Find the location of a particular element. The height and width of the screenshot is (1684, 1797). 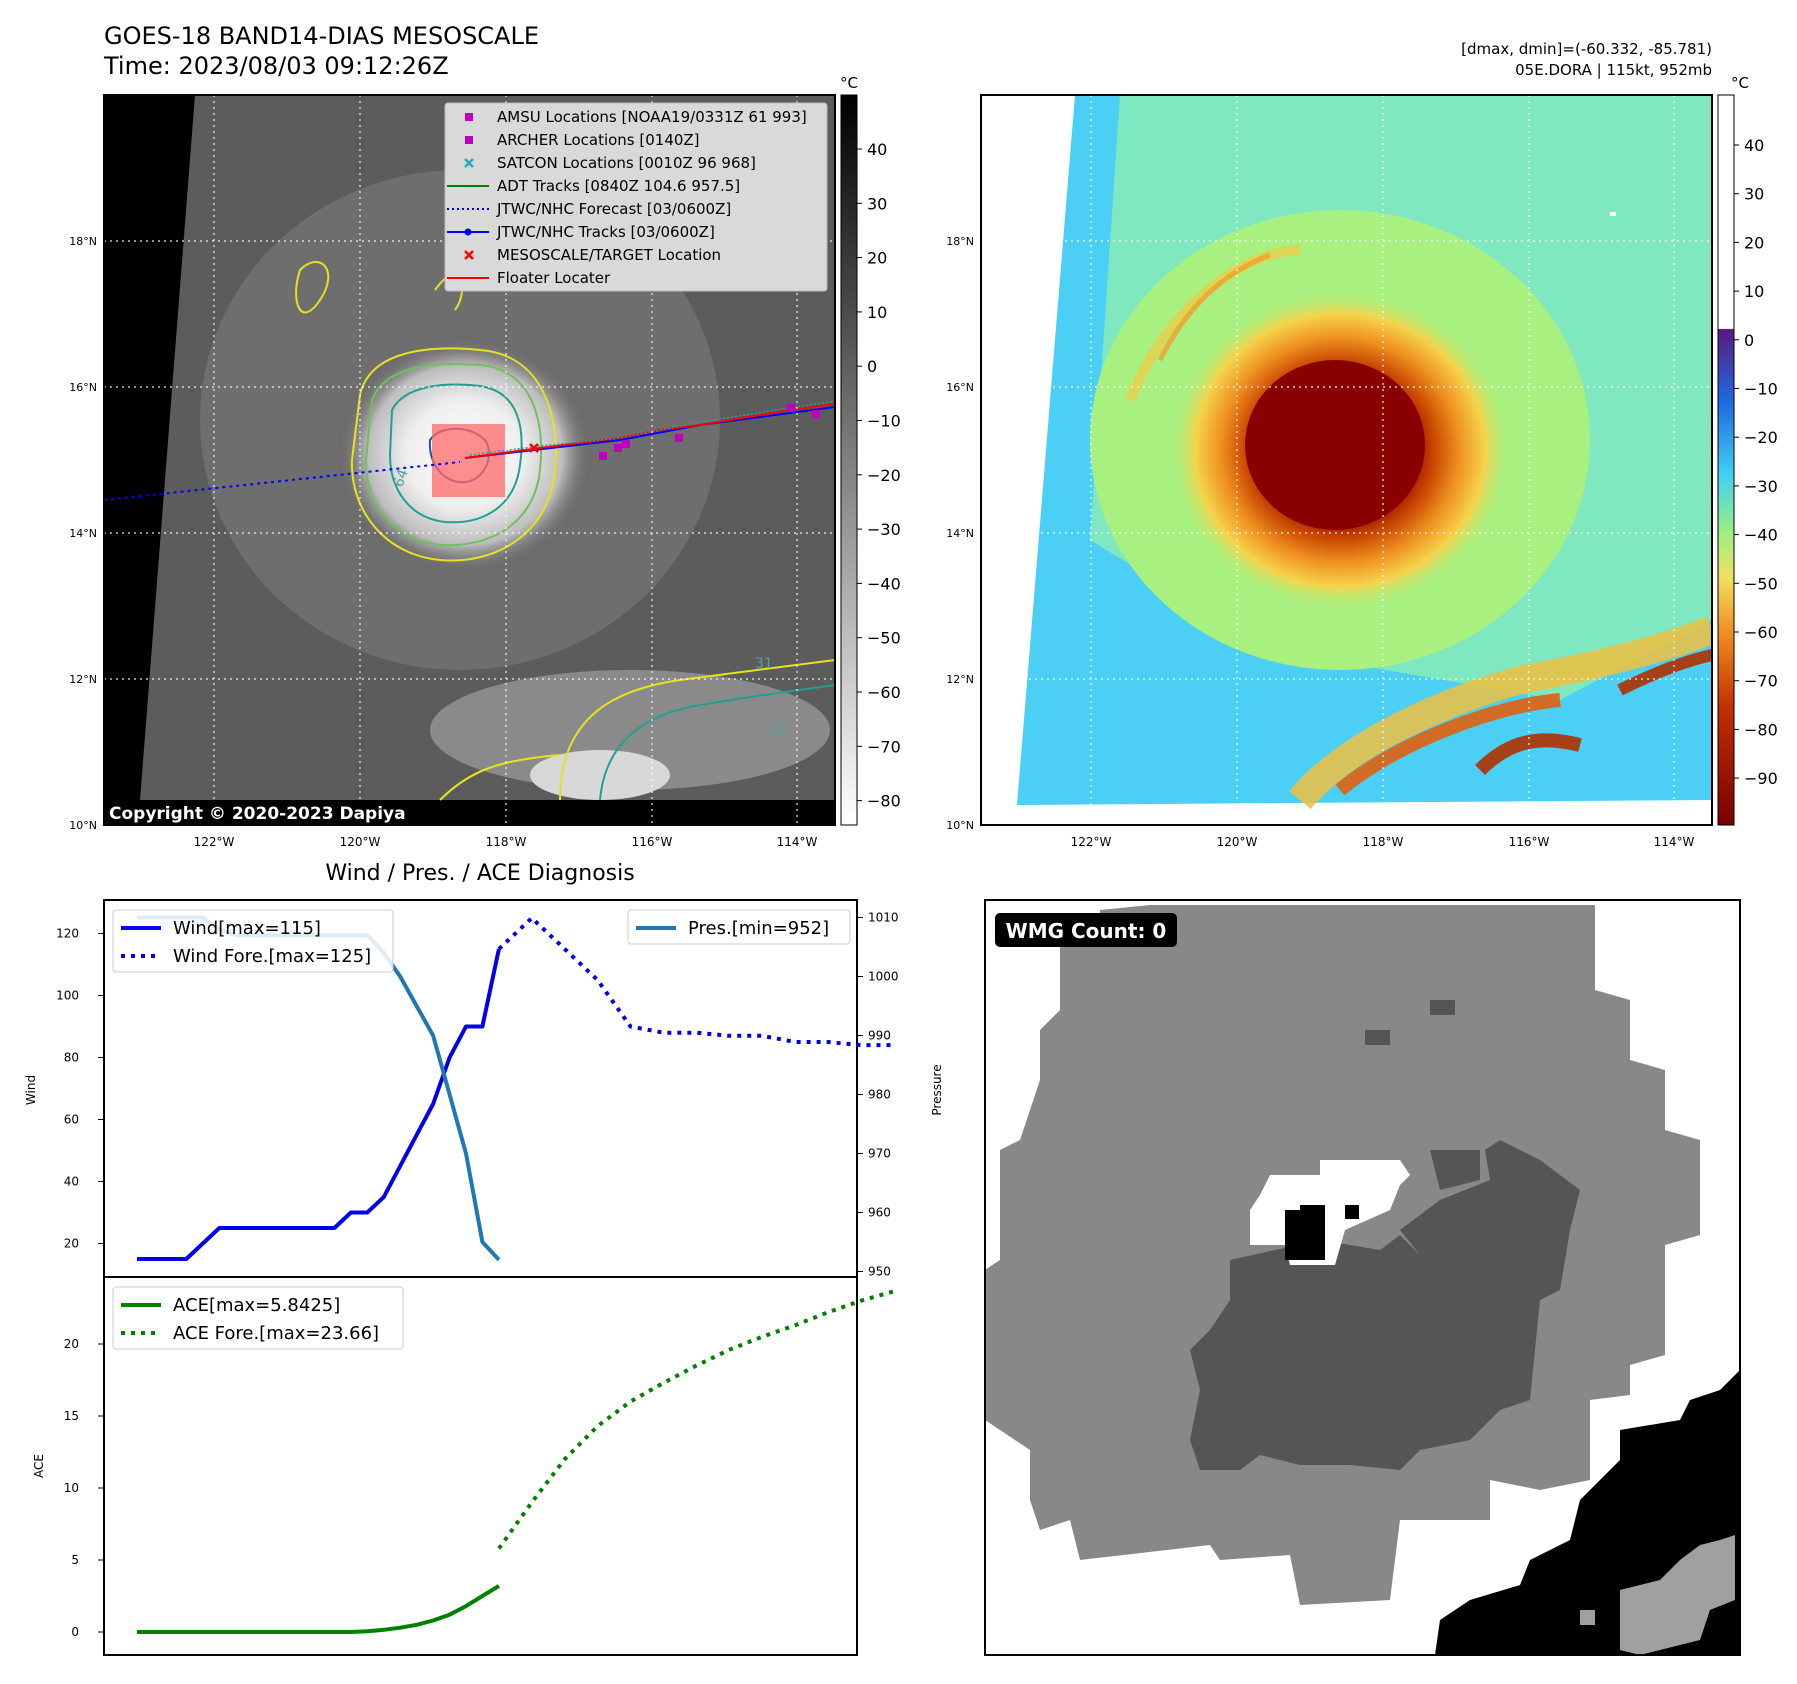

legend-entry: SATCON Locations [0010Z 96 968] is located at coordinates (610, 163).